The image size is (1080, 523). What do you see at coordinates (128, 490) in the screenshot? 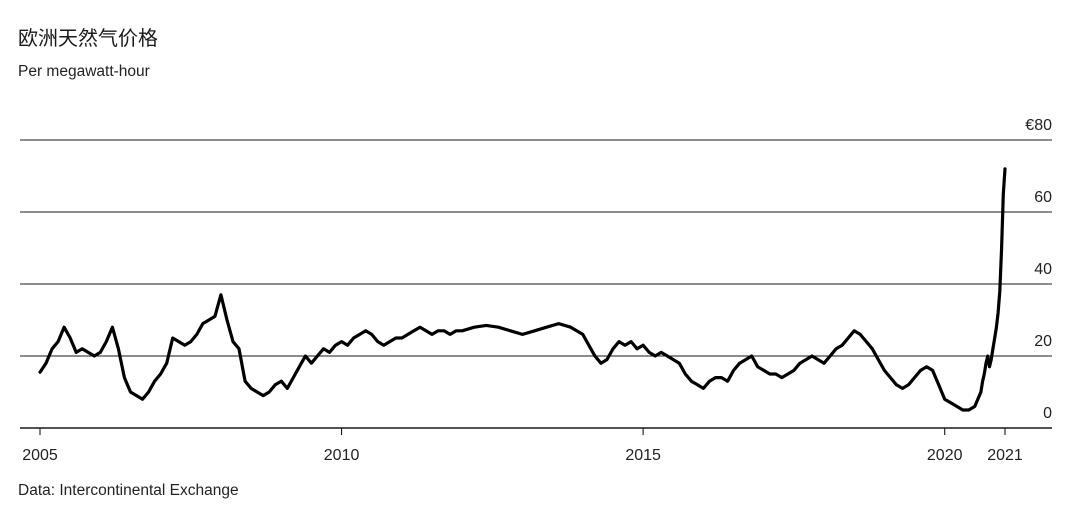
I see `data-source-note: Data: Intercontinental Exchange` at bounding box center [128, 490].